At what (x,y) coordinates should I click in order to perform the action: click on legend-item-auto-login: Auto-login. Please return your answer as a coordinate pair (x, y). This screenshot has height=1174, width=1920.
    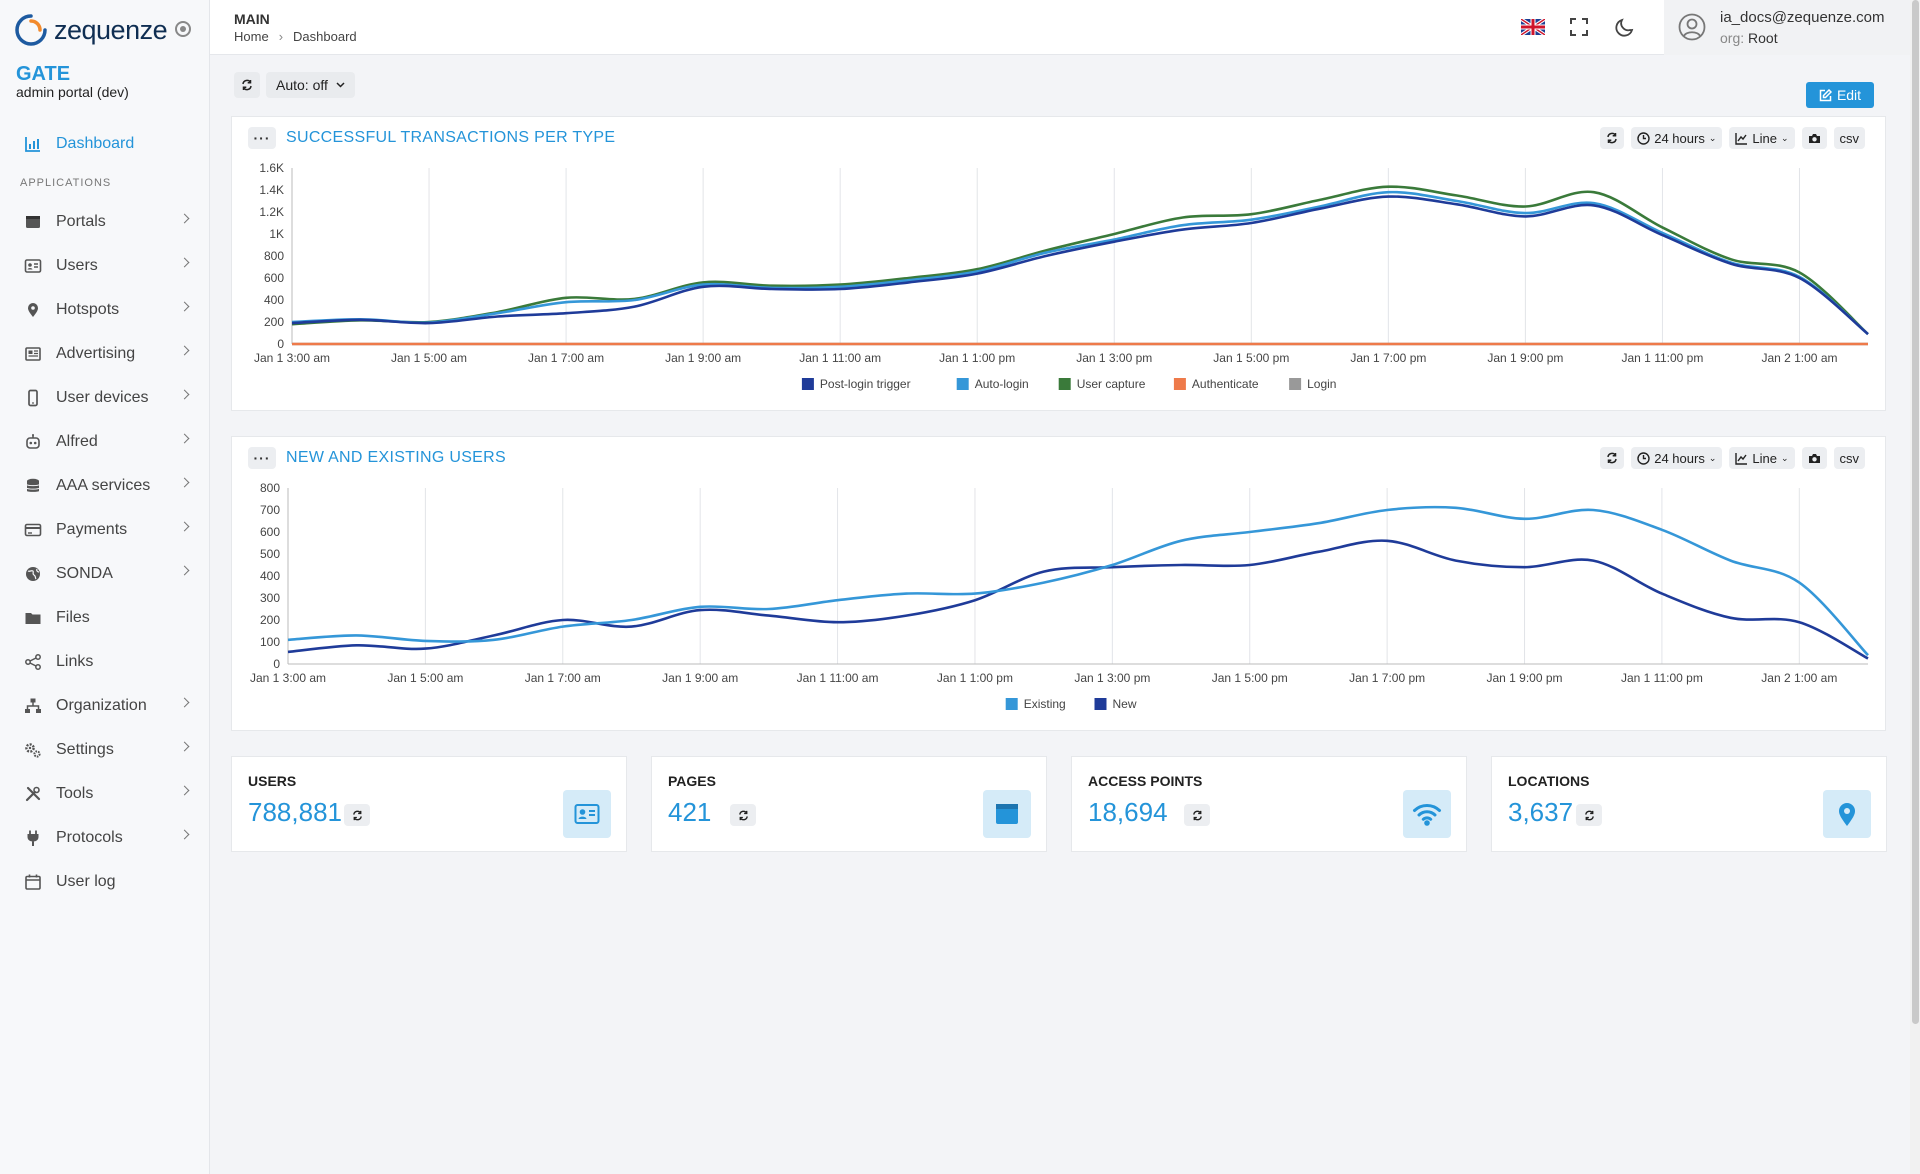
    Looking at the image, I should click on (992, 384).